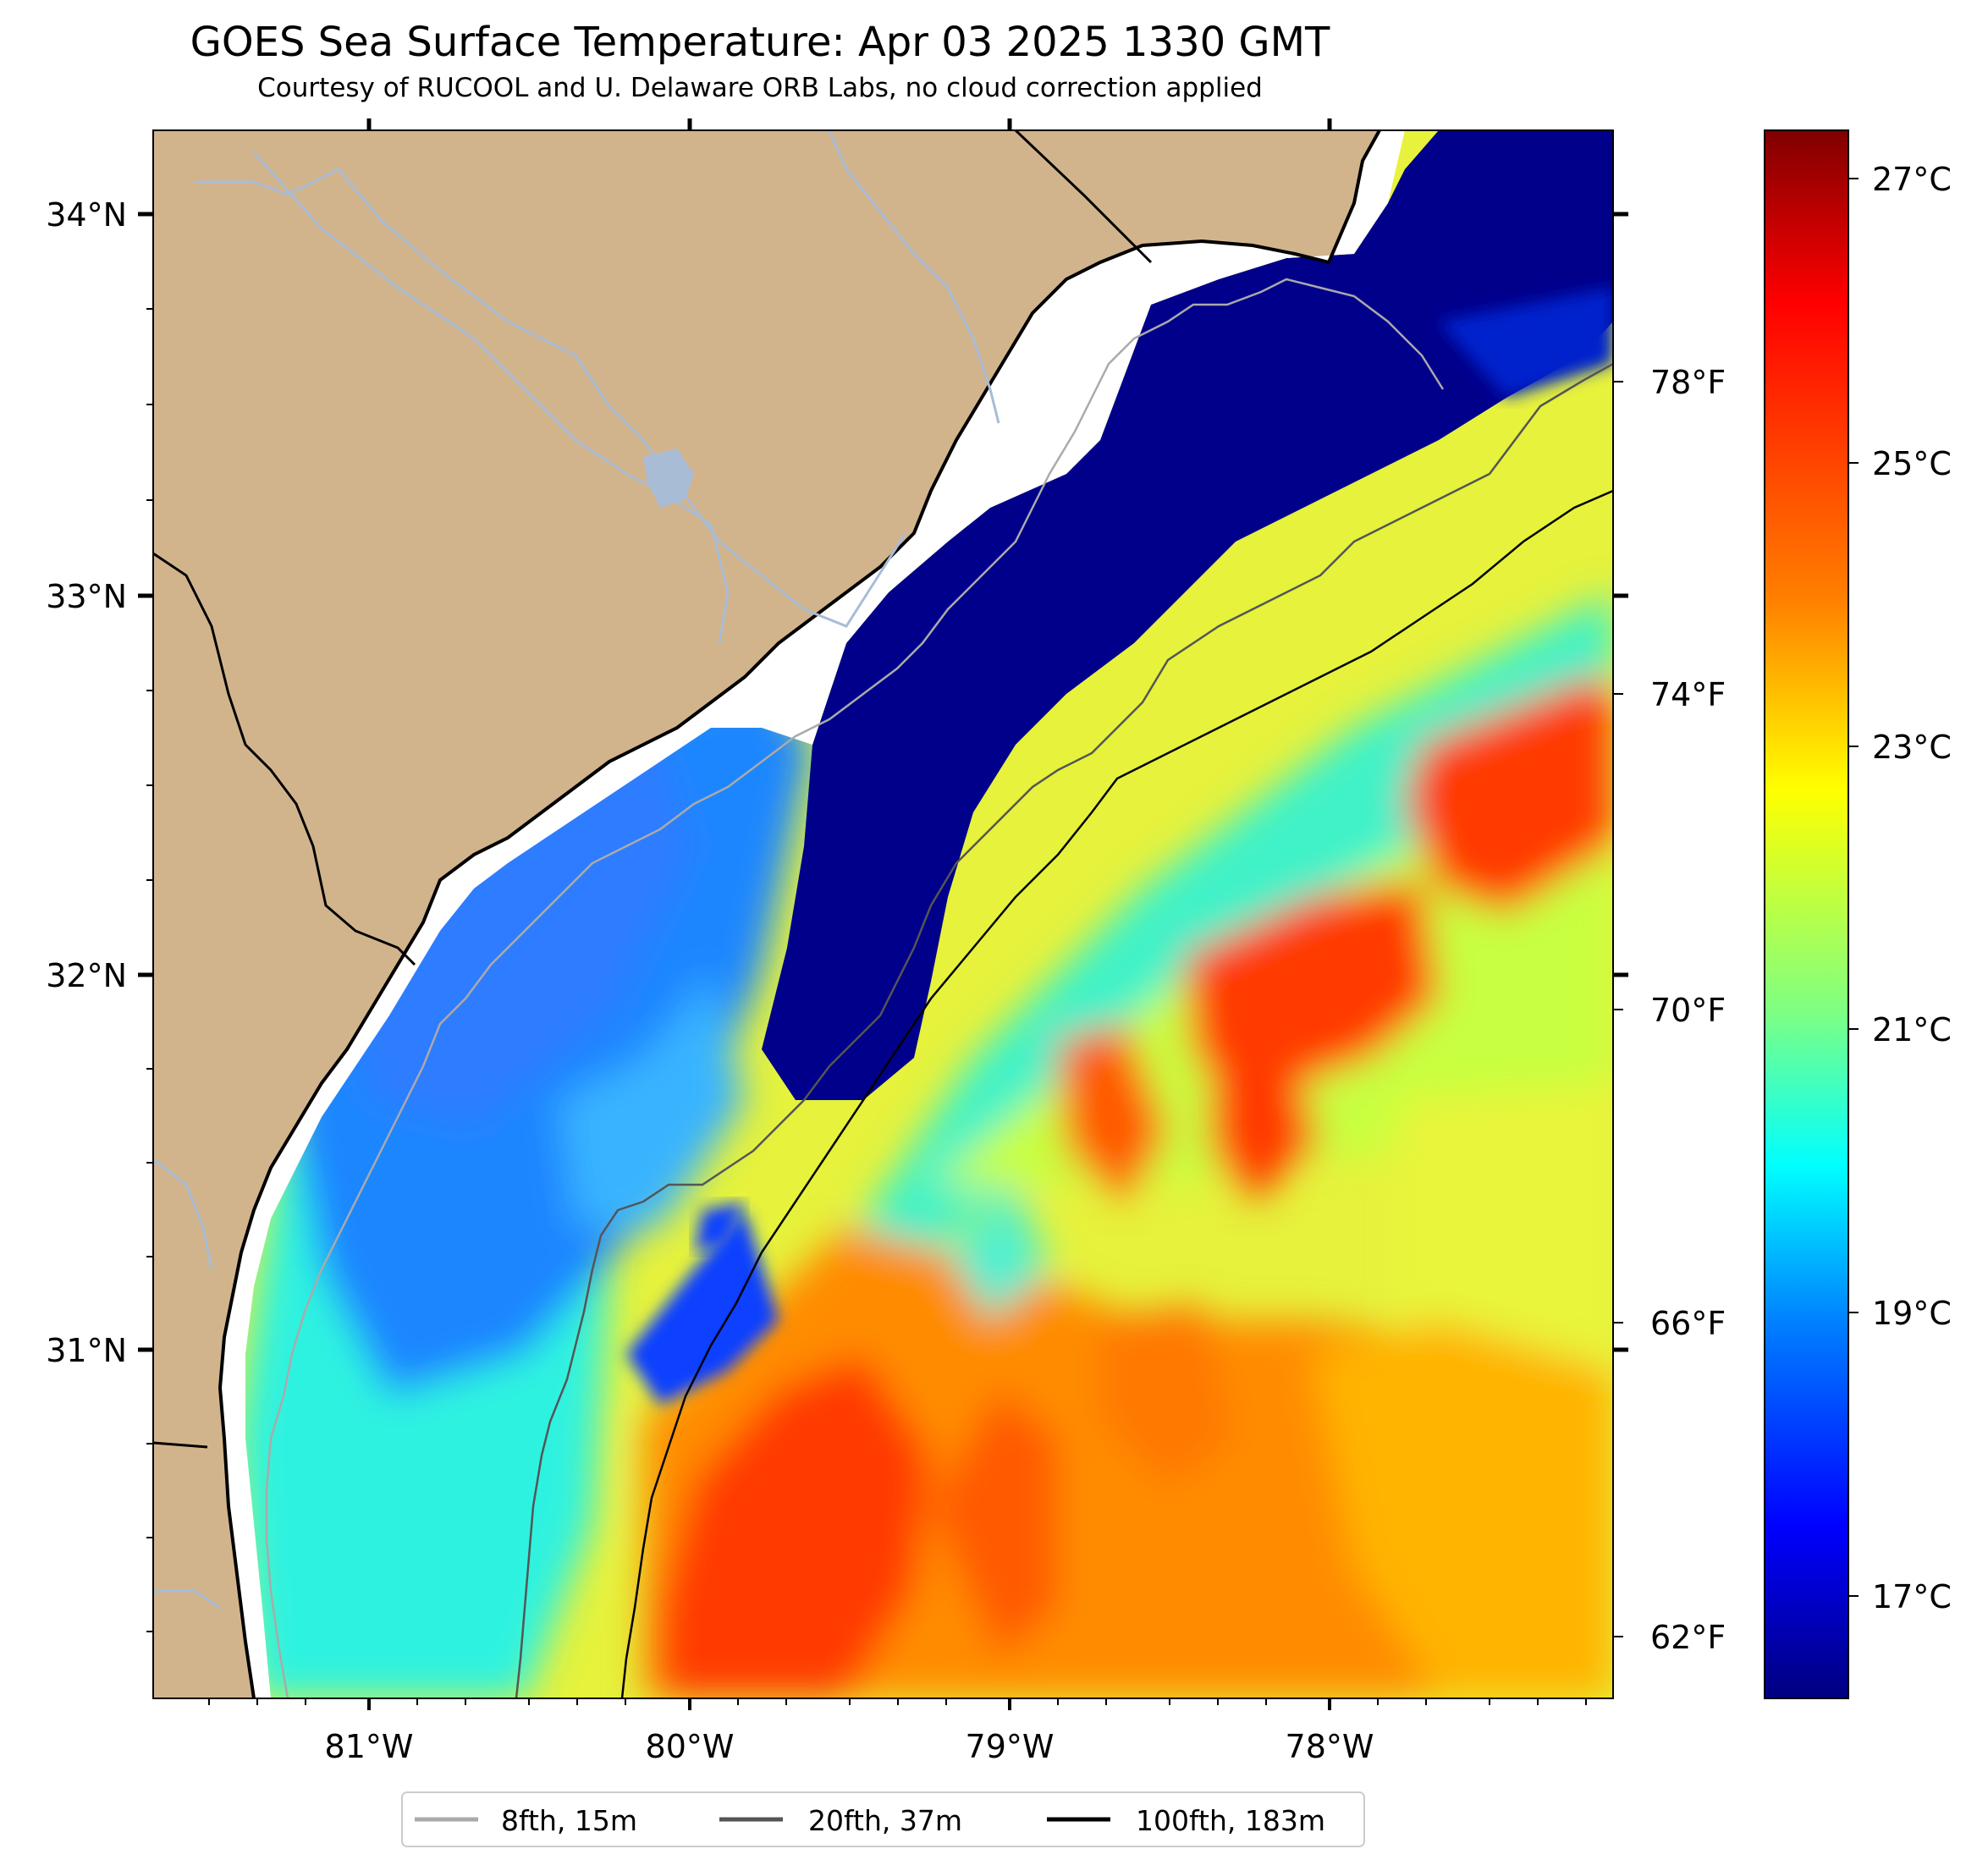 This screenshot has height=1871, width=1988. What do you see at coordinates (369, 1747) in the screenshot?
I see `lon-label-81: 81°W` at bounding box center [369, 1747].